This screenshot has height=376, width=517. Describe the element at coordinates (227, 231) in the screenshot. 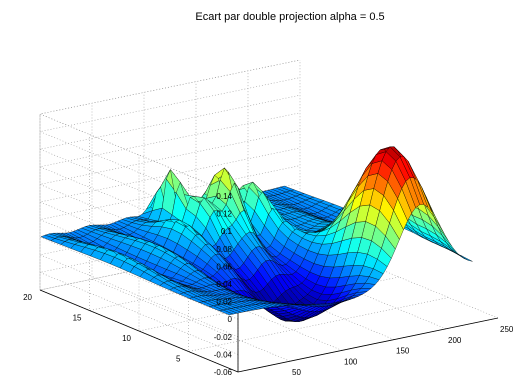

I see `z-tick-label: 0.1` at that location.